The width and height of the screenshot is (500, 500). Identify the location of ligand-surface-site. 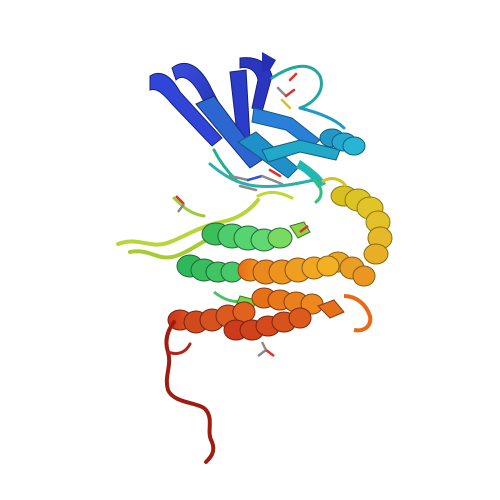
(180, 204).